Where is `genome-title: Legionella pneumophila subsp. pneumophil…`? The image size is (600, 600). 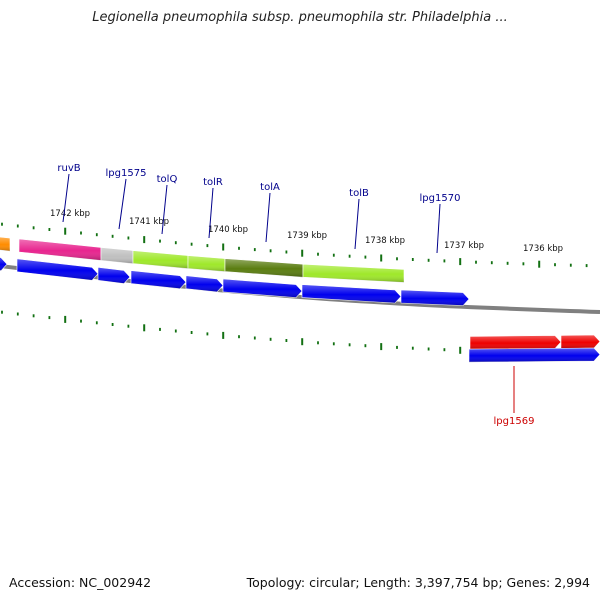
genome-title: Legionella pneumophila subsp. pneumophil… is located at coordinates (300, 17).